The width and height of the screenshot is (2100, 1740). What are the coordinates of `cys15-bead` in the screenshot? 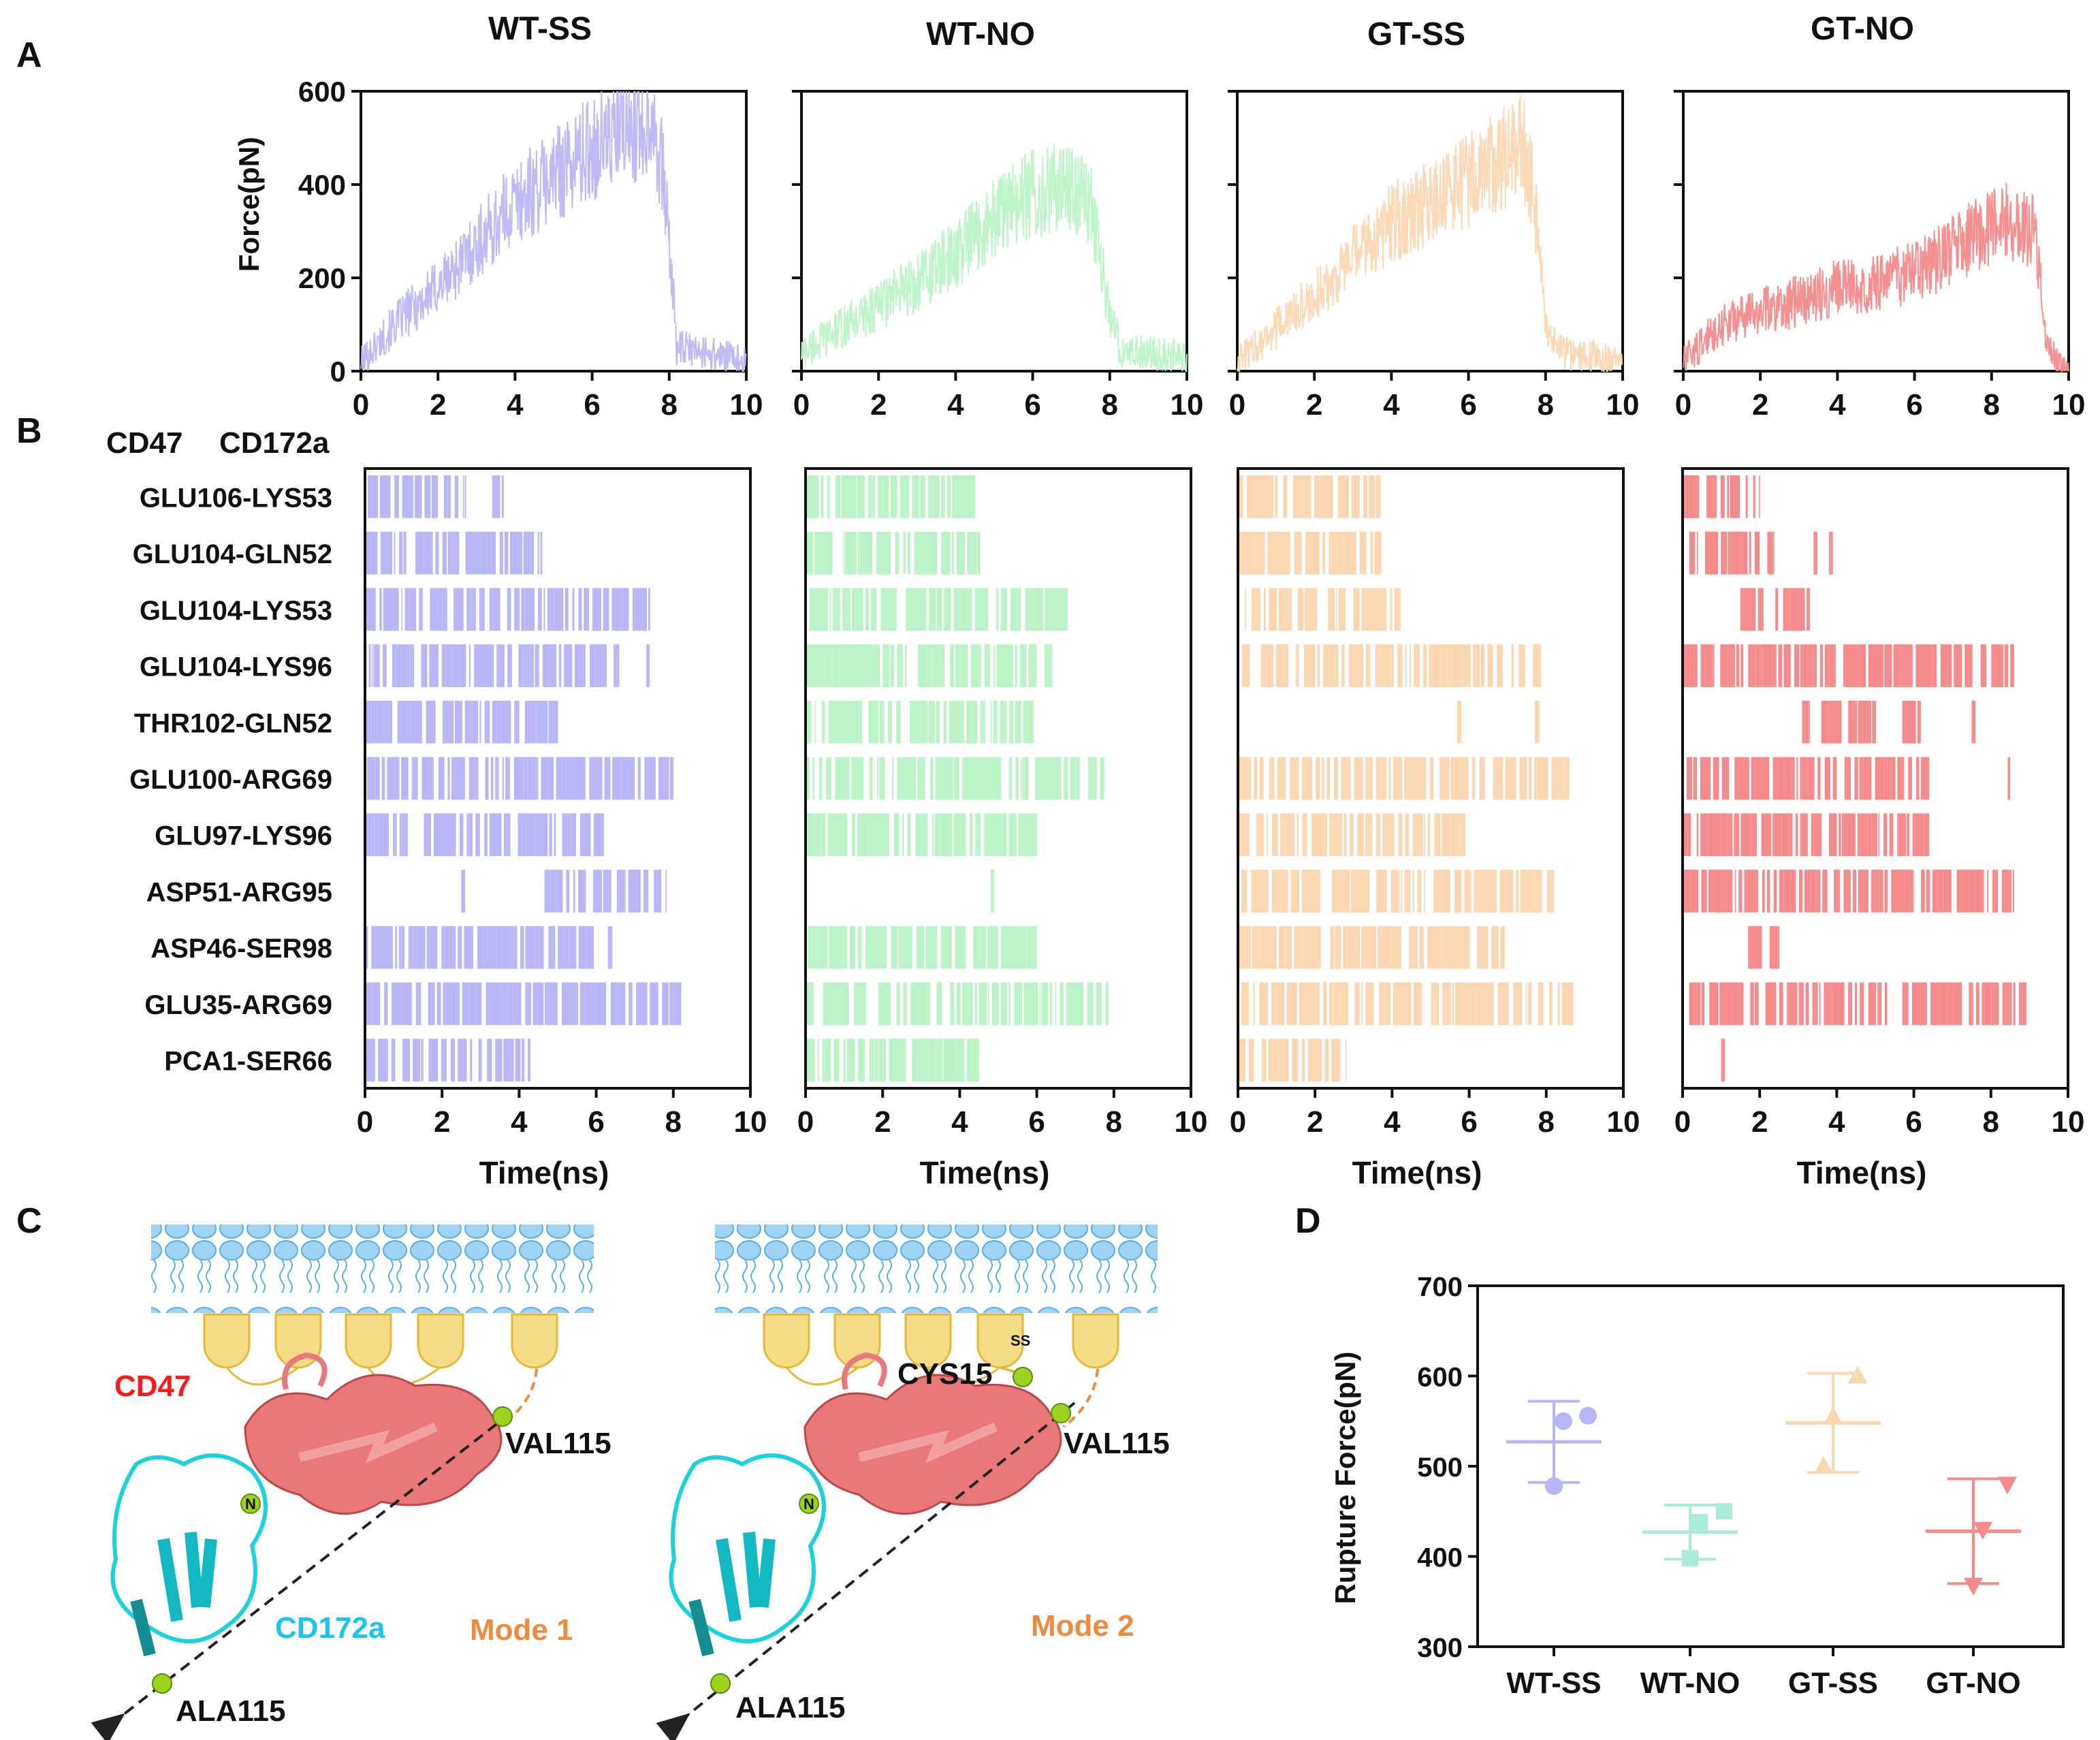 It's located at (1023, 1377).